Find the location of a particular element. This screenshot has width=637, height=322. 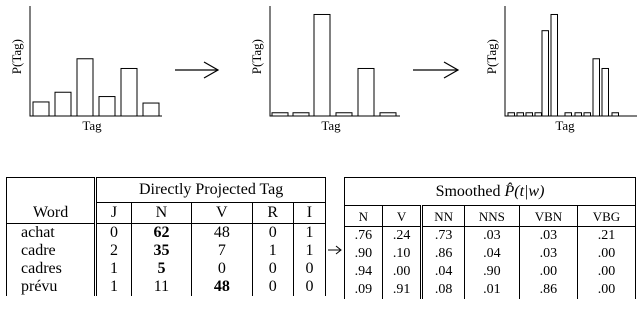

probability-cell: .91 is located at coordinates (403, 290).